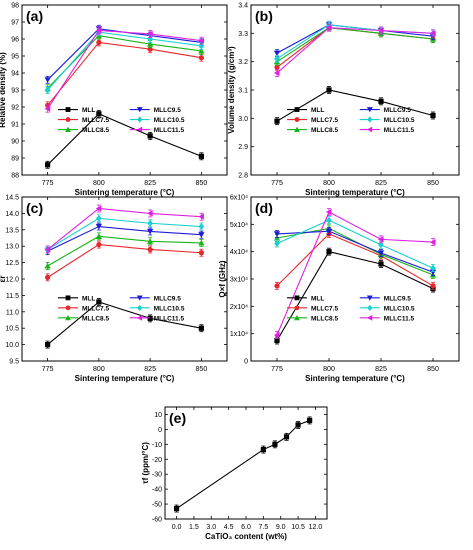 This screenshot has height=550, width=473. I want to click on series-MLLC8.5, so click(124, 62).